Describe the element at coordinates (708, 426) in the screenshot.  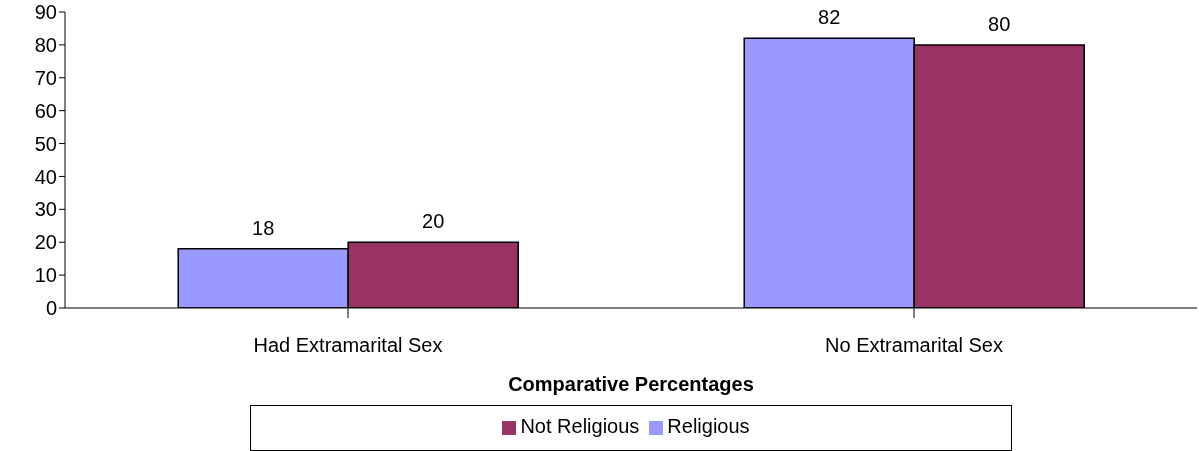
I see `legend-label: Religious` at that location.